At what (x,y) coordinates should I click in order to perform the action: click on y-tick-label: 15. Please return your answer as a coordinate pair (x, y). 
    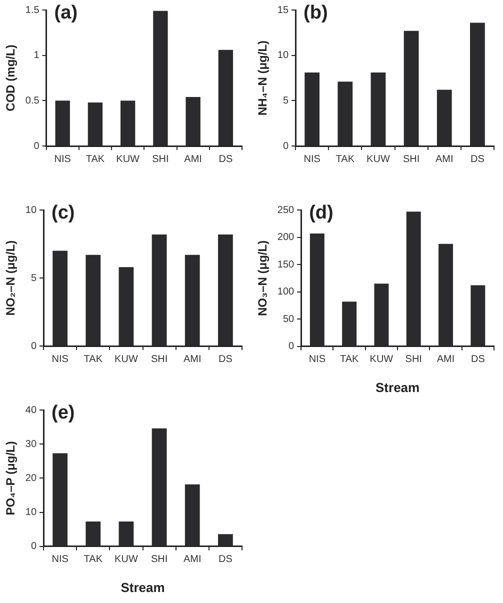
    Looking at the image, I should click on (283, 10).